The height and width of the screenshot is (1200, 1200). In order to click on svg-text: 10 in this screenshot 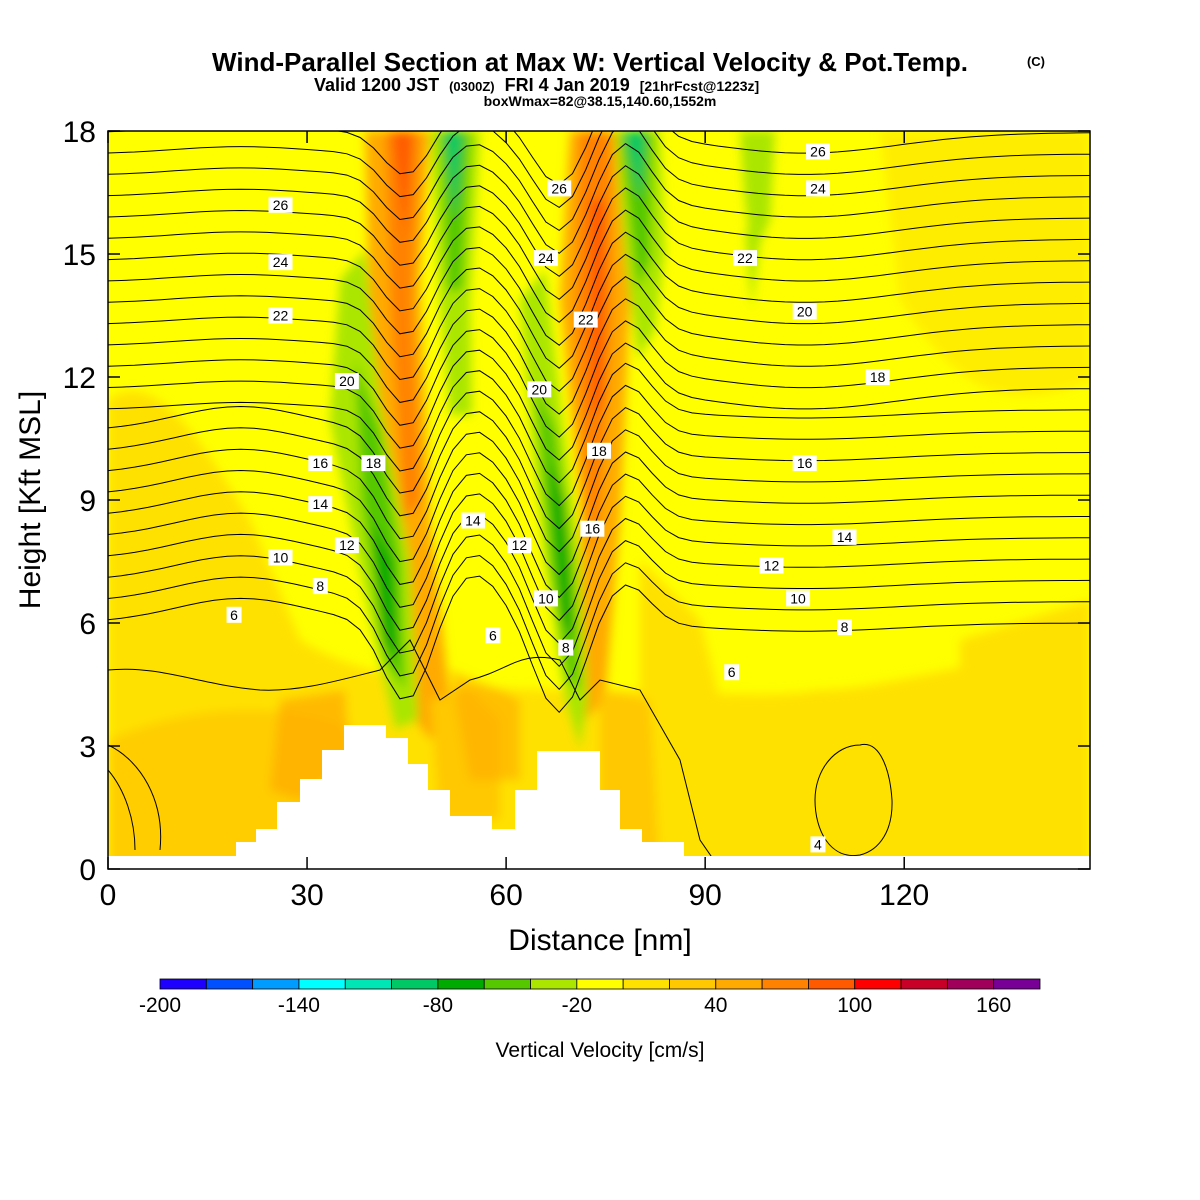, I will do `click(798, 598)`.